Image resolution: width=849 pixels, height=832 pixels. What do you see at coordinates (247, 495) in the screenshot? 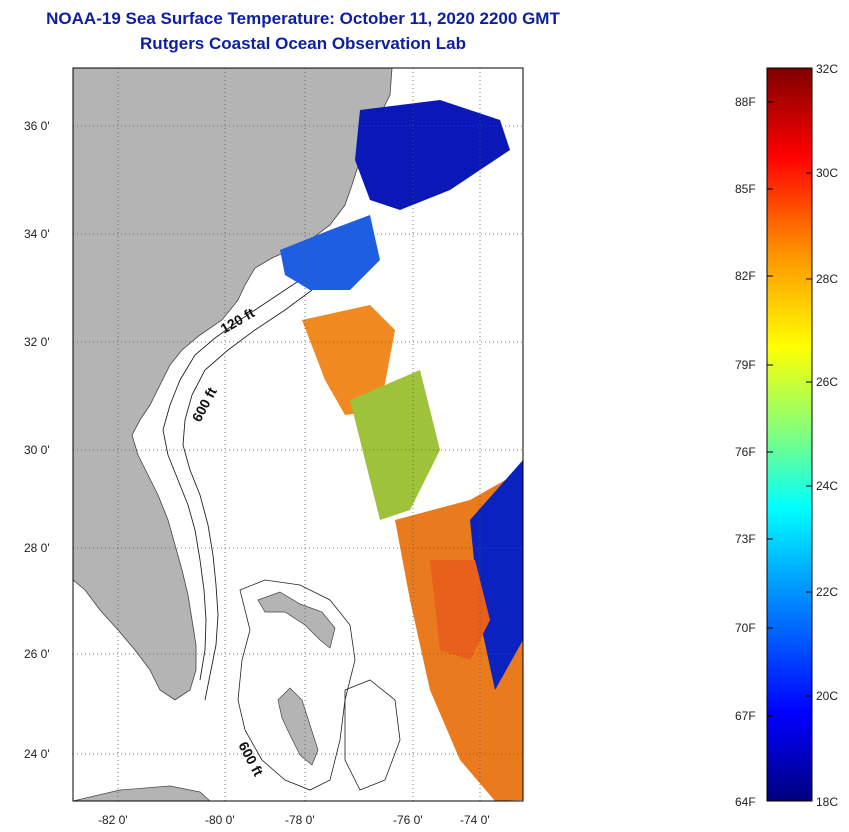
I see `contour-600ft` at bounding box center [247, 495].